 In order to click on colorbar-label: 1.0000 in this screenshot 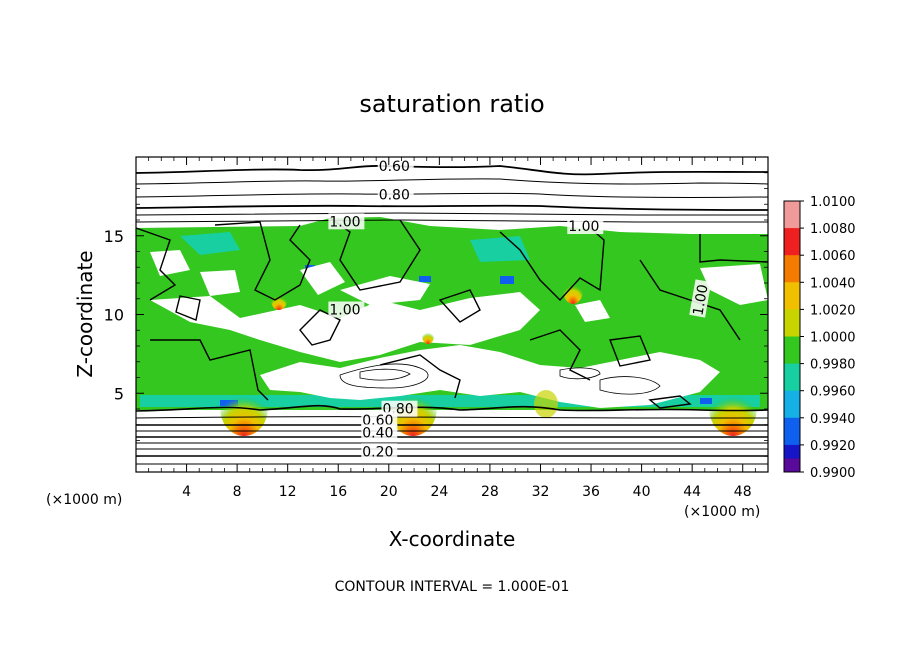, I will do `click(833, 338)`.